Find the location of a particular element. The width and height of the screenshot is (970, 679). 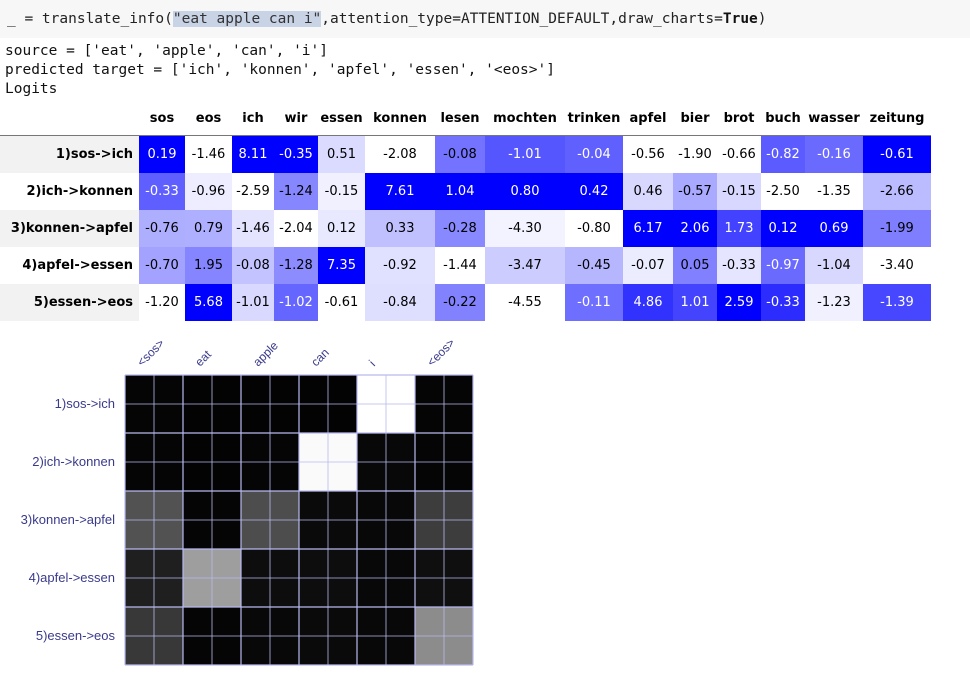

logit-cell: -1.02 is located at coordinates (296, 302).